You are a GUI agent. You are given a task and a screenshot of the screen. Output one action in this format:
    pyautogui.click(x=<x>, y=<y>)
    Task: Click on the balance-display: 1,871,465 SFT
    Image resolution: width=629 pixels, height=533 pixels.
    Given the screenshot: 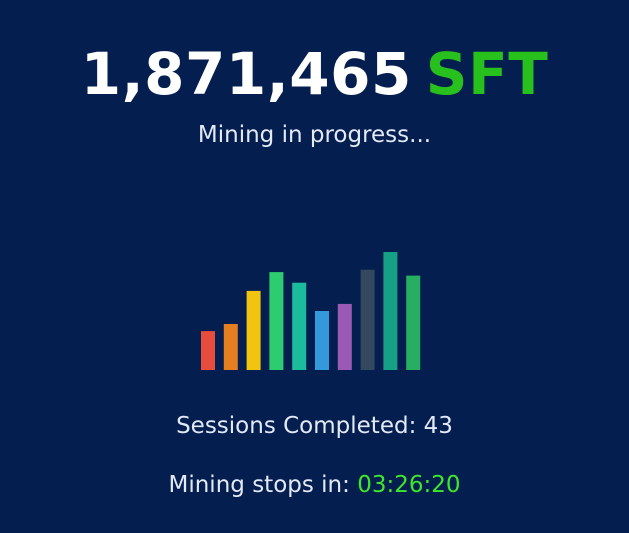 What is the action you would take?
    pyautogui.click(x=314, y=74)
    